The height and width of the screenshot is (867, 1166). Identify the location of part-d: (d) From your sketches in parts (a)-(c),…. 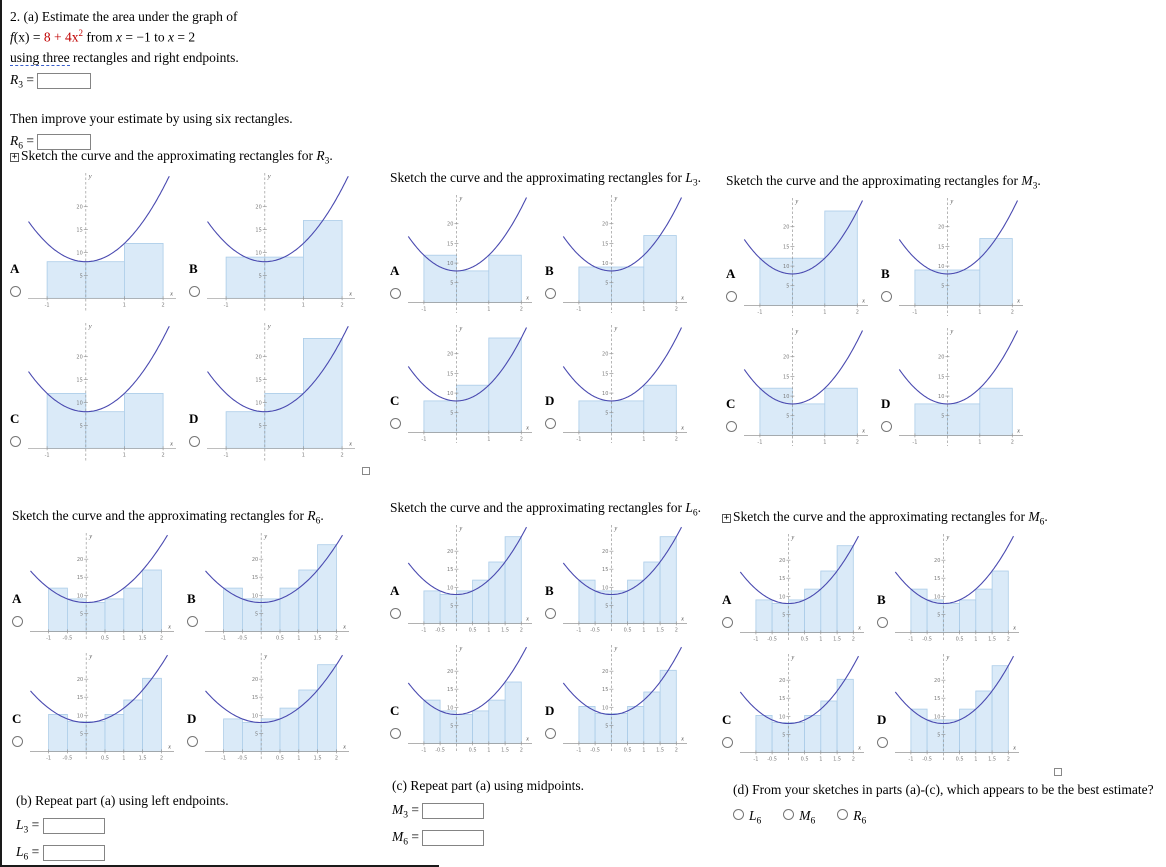
(943, 804).